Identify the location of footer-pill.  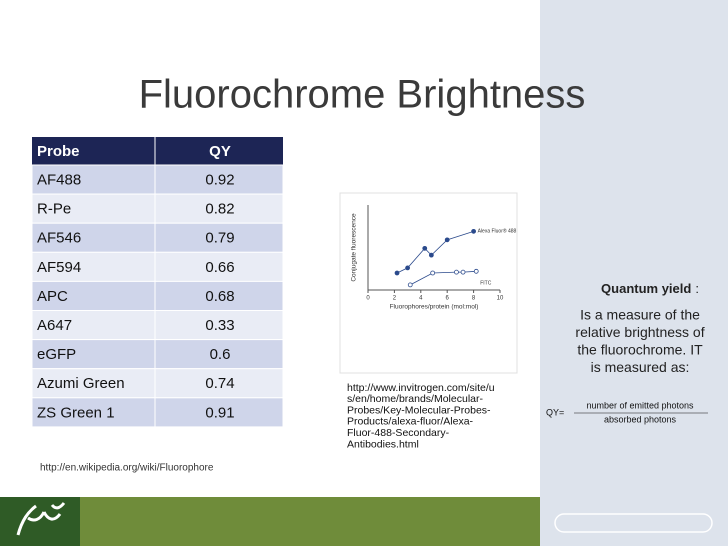
(633, 523).